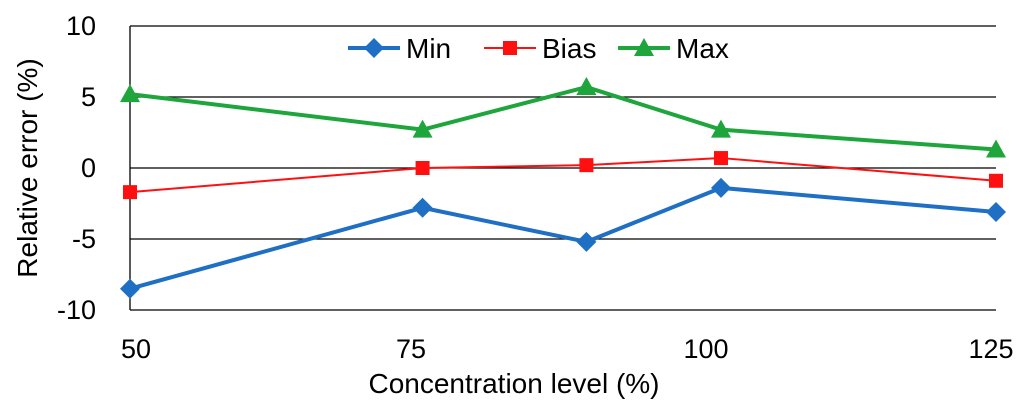  I want to click on legend-item-bias: Bias, so click(540, 48).